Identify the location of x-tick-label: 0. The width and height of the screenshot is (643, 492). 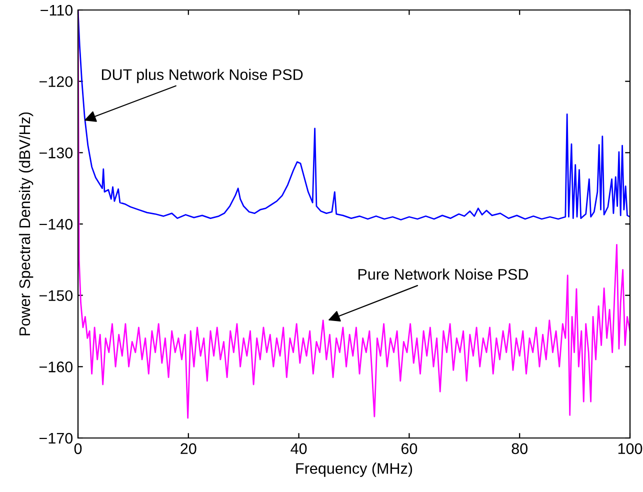
(78, 448).